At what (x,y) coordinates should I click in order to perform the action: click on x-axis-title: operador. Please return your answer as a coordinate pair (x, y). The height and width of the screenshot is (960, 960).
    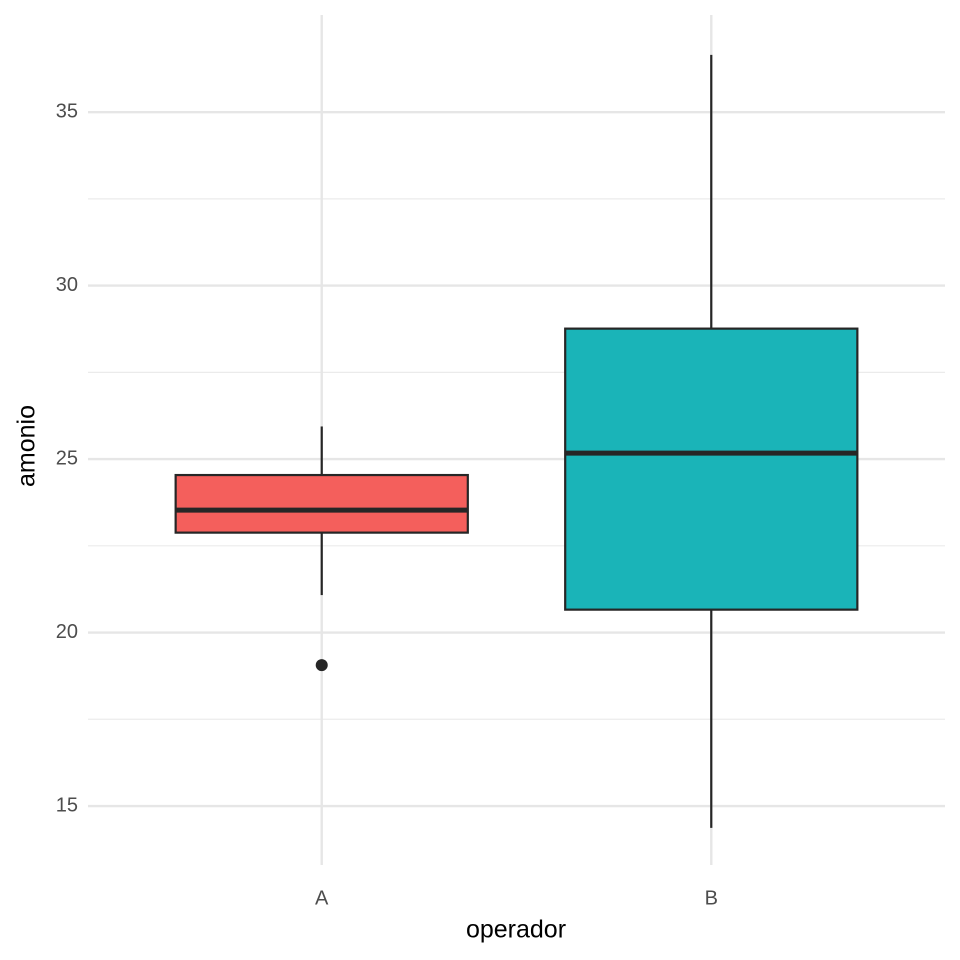
    Looking at the image, I should click on (516, 930).